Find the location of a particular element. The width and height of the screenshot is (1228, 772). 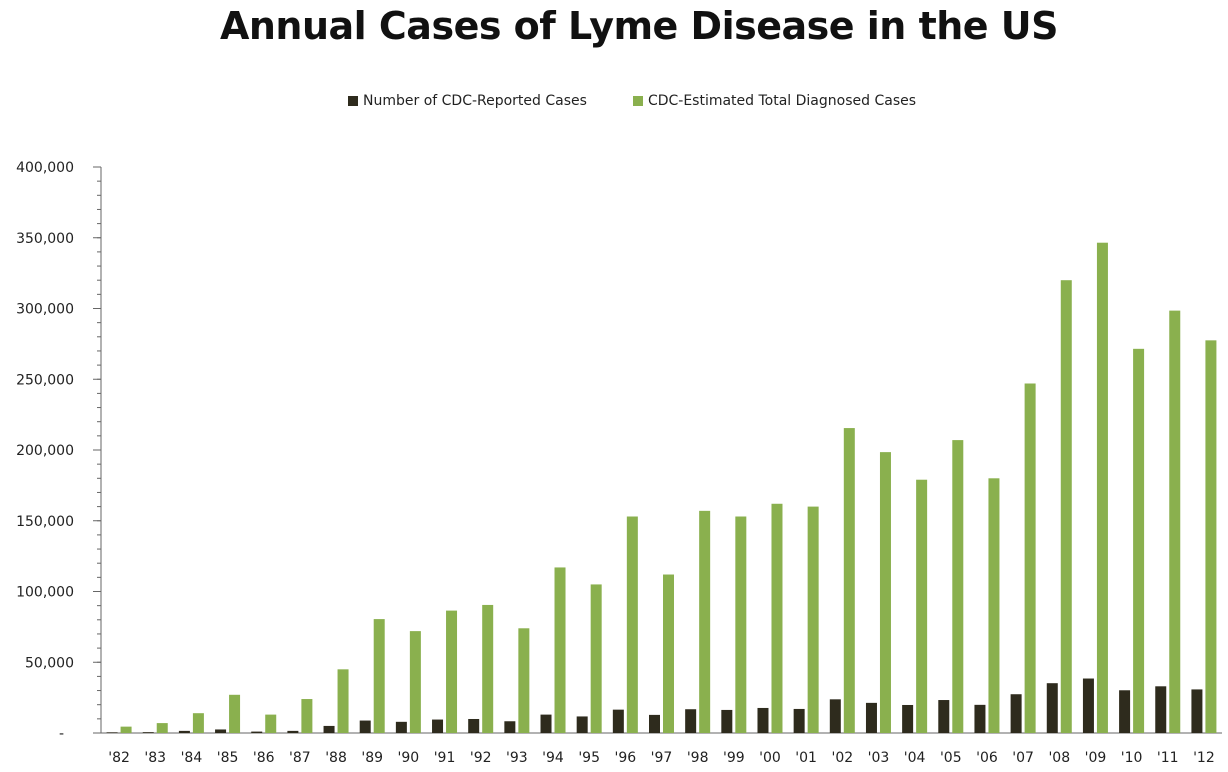

y-tick-label: 250,000 is located at coordinates (45, 380).